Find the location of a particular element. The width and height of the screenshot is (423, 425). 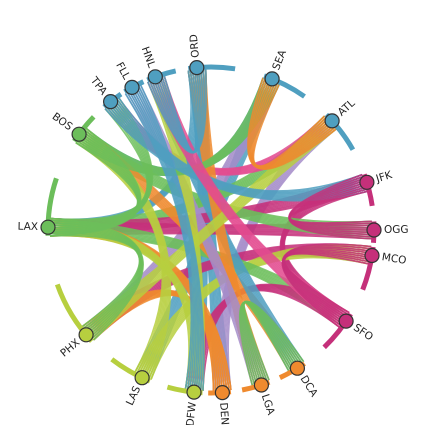

node-dot-lax is located at coordinates (48, 227).